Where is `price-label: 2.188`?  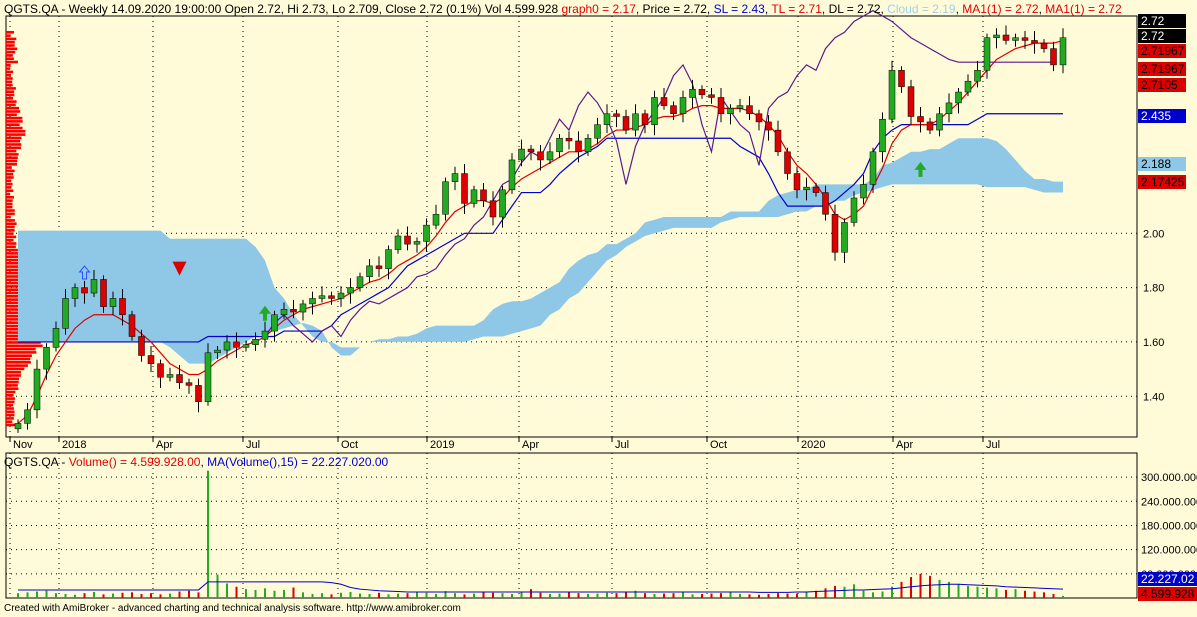
price-label: 2.188 is located at coordinates (1156, 164).